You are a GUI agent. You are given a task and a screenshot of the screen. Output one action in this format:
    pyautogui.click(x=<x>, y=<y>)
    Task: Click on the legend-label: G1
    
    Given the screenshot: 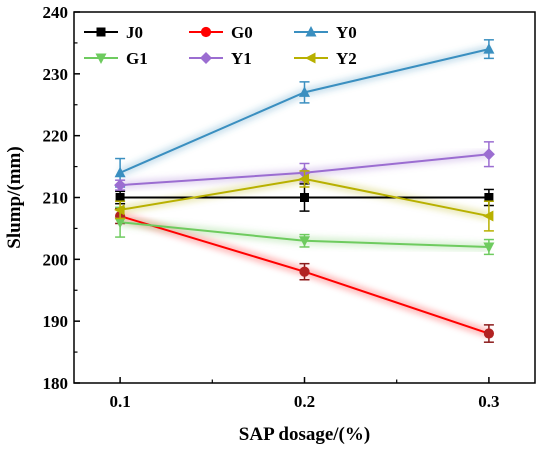 What is the action you would take?
    pyautogui.click(x=137, y=58)
    